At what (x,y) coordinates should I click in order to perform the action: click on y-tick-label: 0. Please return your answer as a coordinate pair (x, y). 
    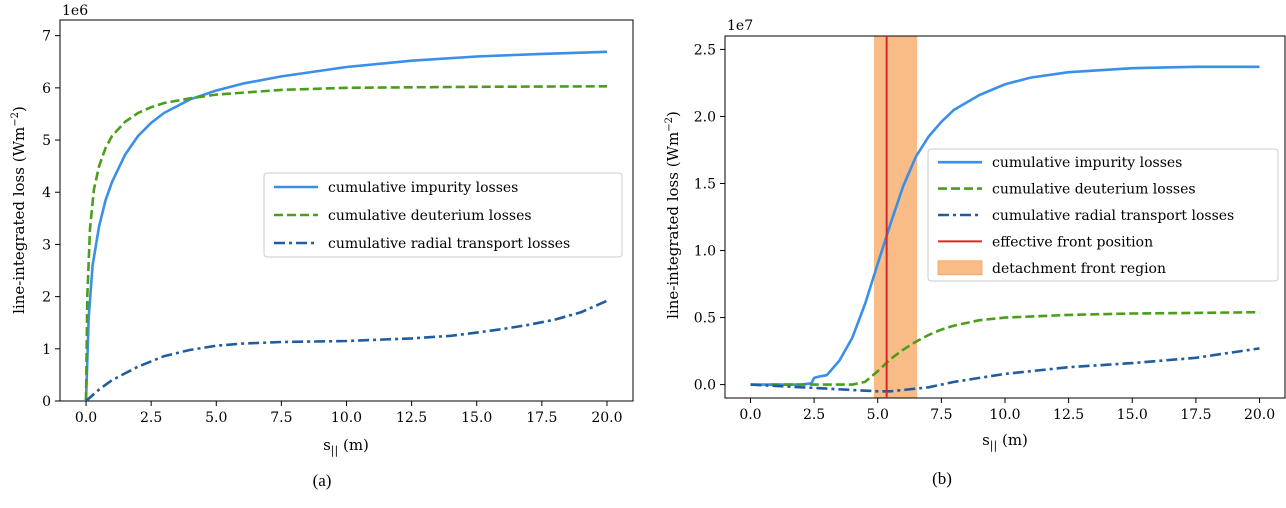
    Looking at the image, I should click on (46, 402).